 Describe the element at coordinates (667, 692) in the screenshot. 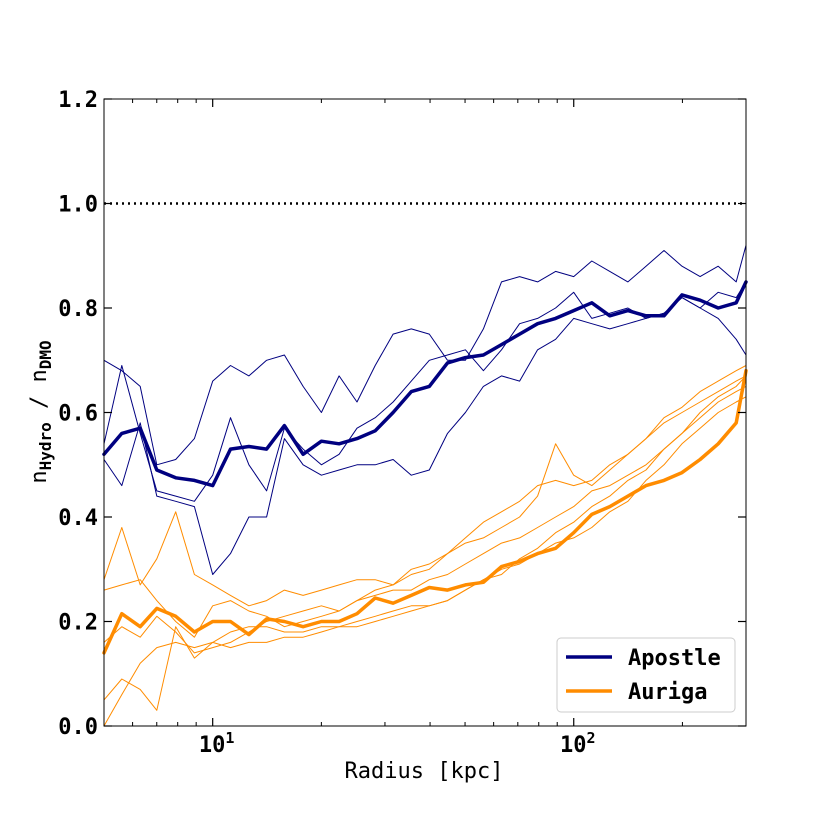

I see `legend-label-auriga: Auriga` at that location.